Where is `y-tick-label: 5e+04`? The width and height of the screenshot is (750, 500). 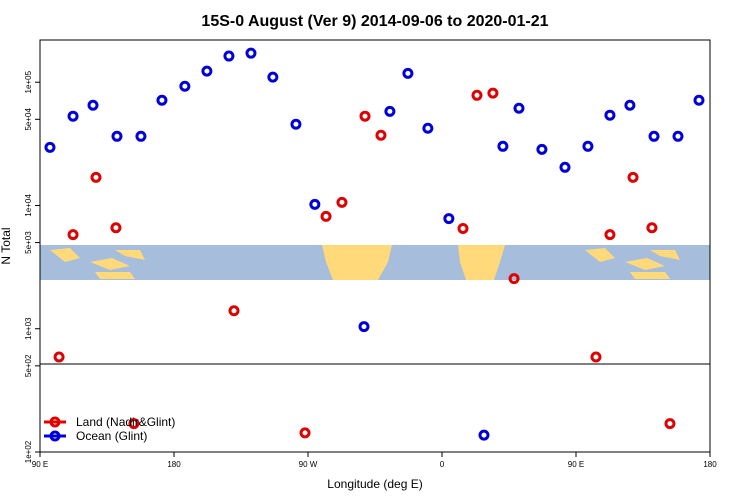 y-tick-label: 5e+04 is located at coordinates (28, 119).